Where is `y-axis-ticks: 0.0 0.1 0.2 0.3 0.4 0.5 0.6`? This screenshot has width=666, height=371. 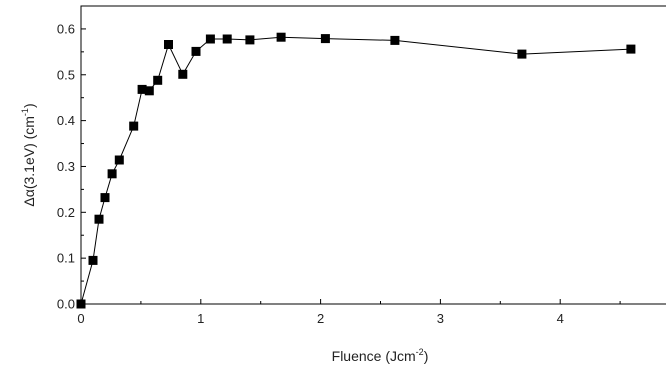 y-axis-ticks: 0.0 0.1 0.2 0.3 0.4 0.5 0.6 is located at coordinates (71, 166).